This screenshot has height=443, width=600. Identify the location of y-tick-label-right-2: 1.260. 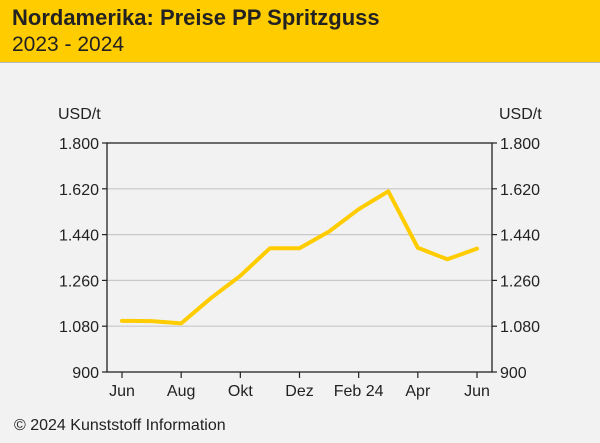
(520, 281).